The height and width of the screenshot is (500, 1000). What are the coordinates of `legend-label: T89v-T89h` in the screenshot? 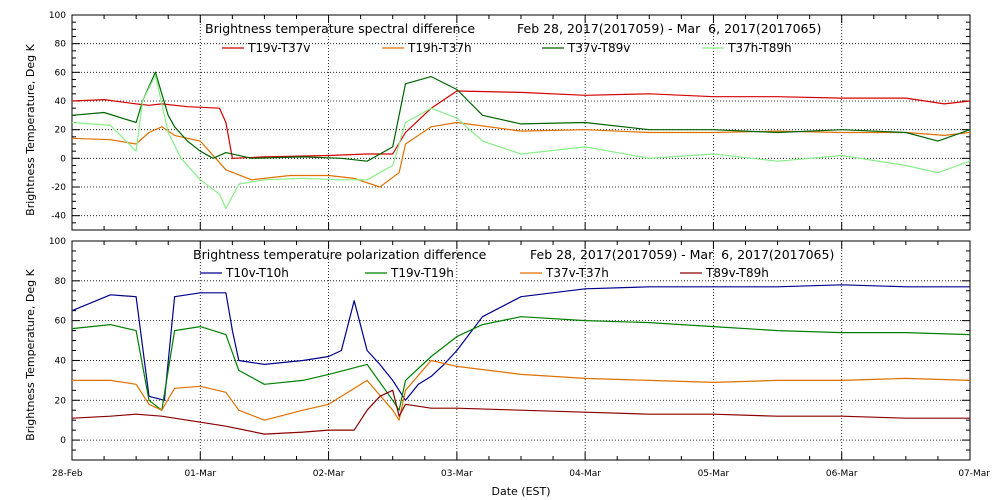 It's located at (737, 273).